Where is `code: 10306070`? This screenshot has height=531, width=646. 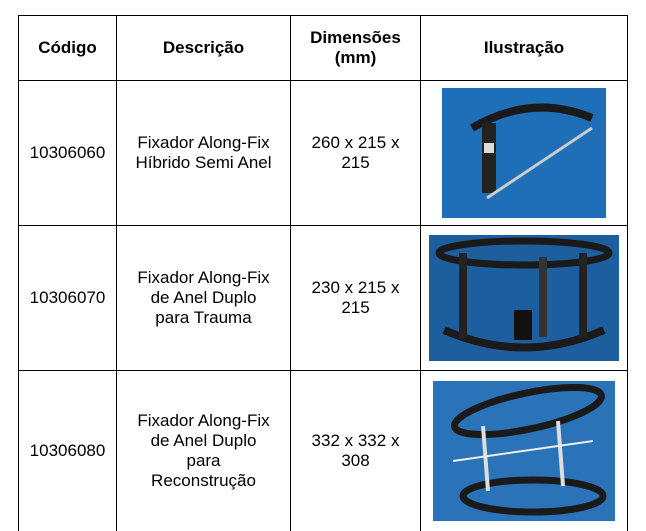
code: 10306070 is located at coordinates (68, 298).